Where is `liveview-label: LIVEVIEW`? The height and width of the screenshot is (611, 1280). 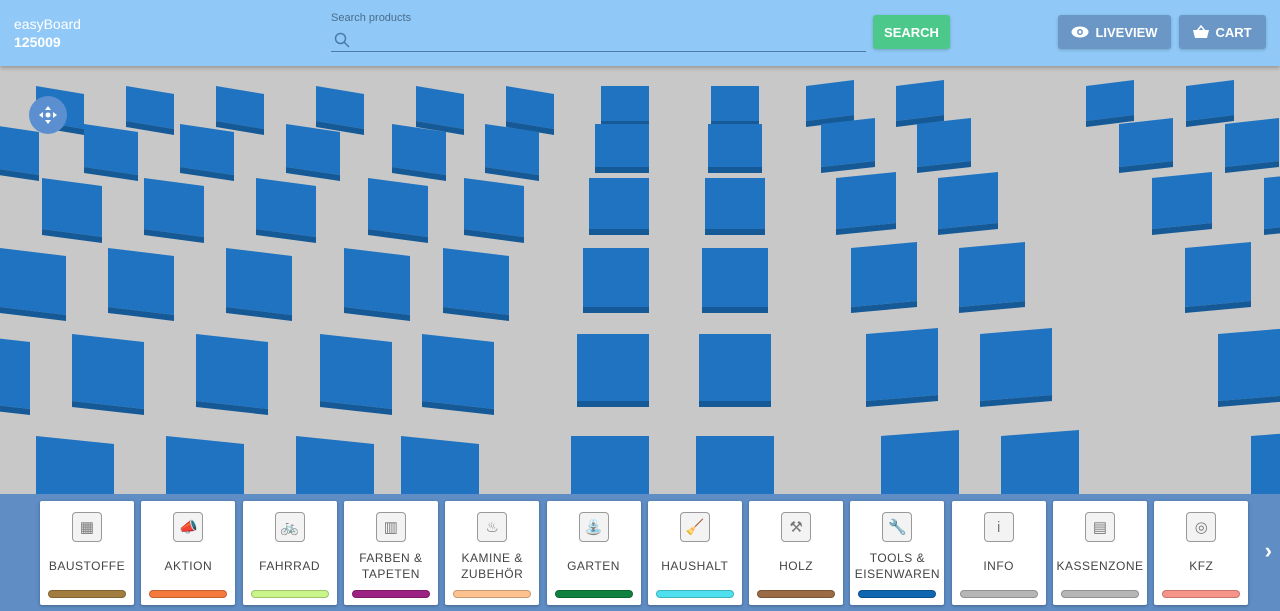 liveview-label: LIVEVIEW is located at coordinates (1126, 32).